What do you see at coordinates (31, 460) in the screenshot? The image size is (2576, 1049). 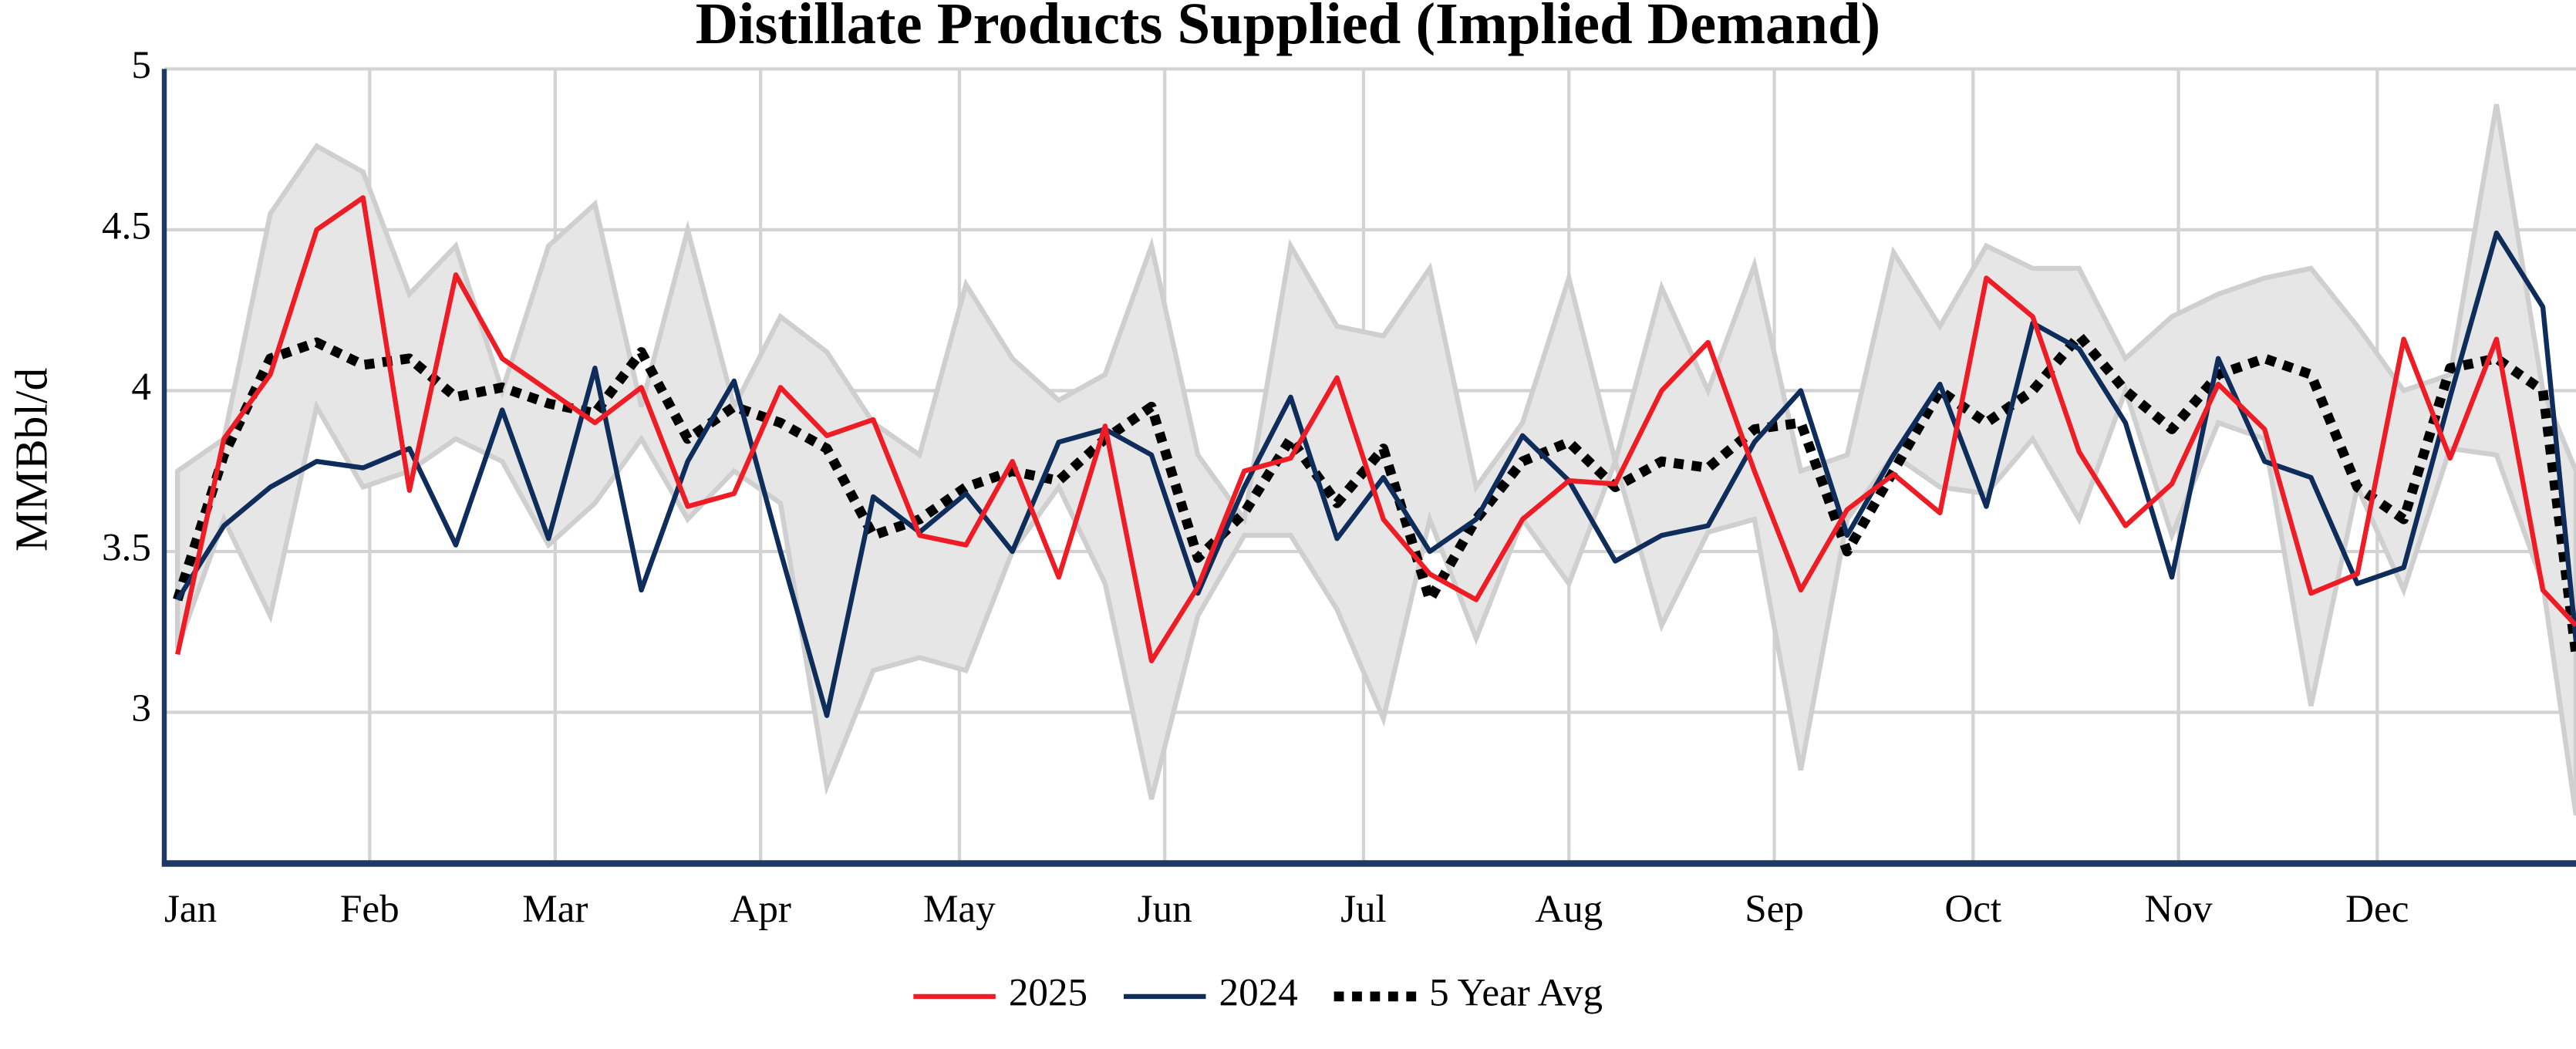 I see `y-axis-label: MMBbl/d` at bounding box center [31, 460].